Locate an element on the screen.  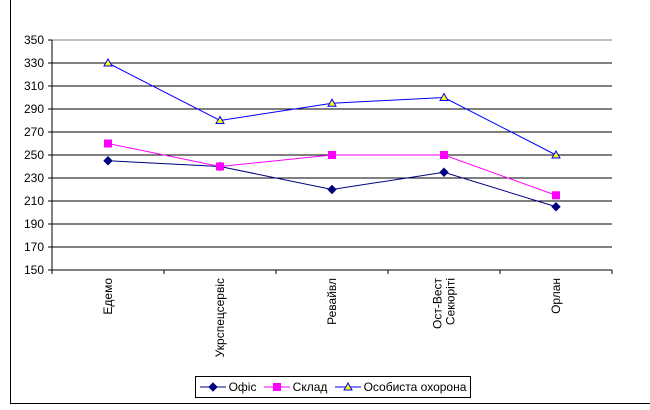
y-tick-label: 150 is located at coordinates (34, 270).